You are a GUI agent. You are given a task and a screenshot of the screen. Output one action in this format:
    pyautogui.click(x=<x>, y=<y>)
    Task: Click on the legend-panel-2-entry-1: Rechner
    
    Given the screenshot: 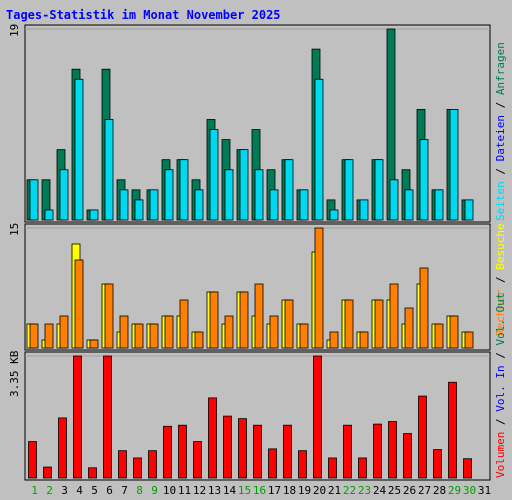 What is the action you would take?
    pyautogui.click(x=500, y=312)
    